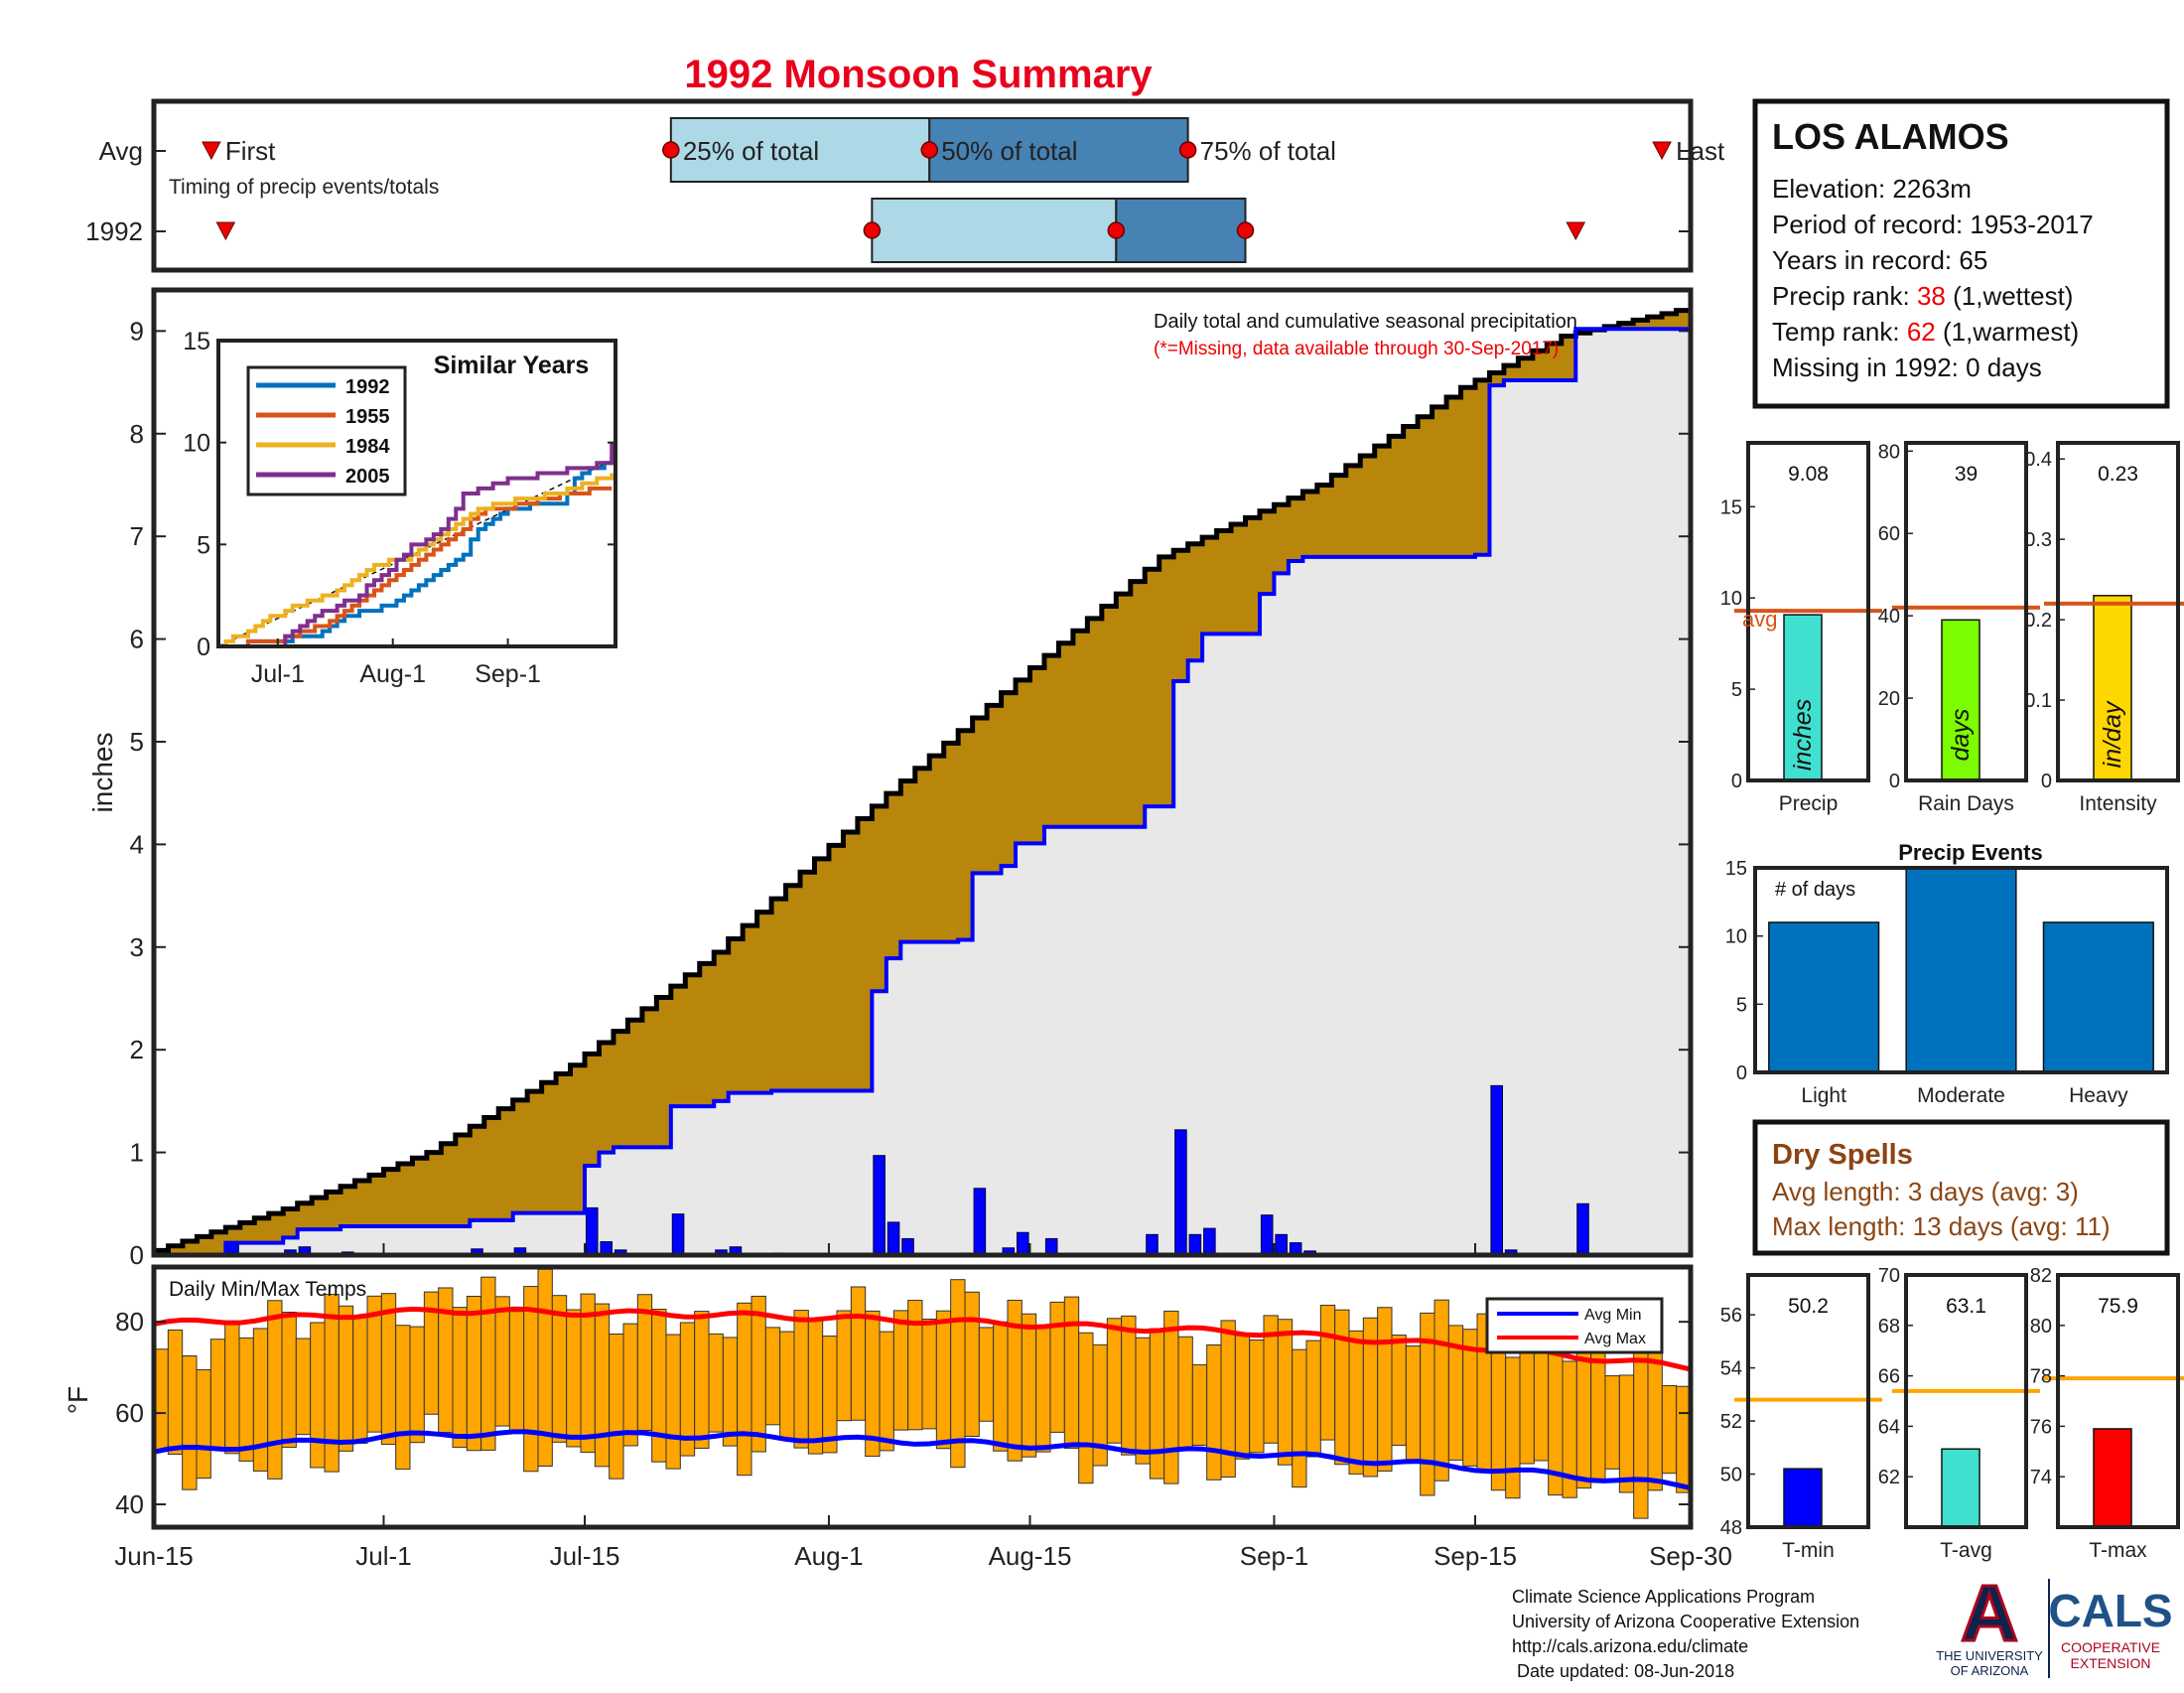  I want to click on inset-frame, so click(416, 493).